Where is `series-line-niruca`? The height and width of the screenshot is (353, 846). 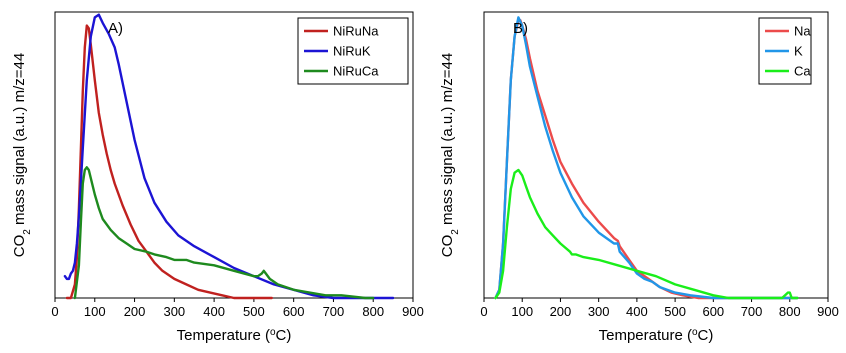
series-line-niruca is located at coordinates (224, 233).